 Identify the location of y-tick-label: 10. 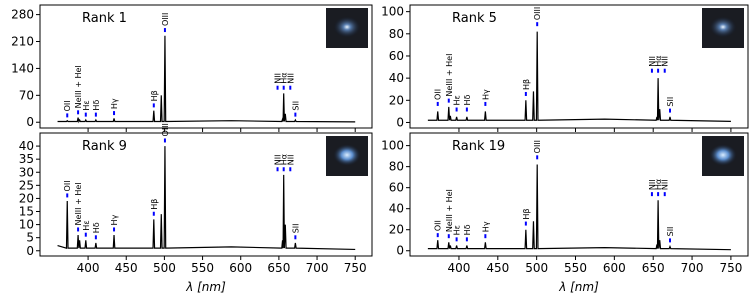
(26, 225).